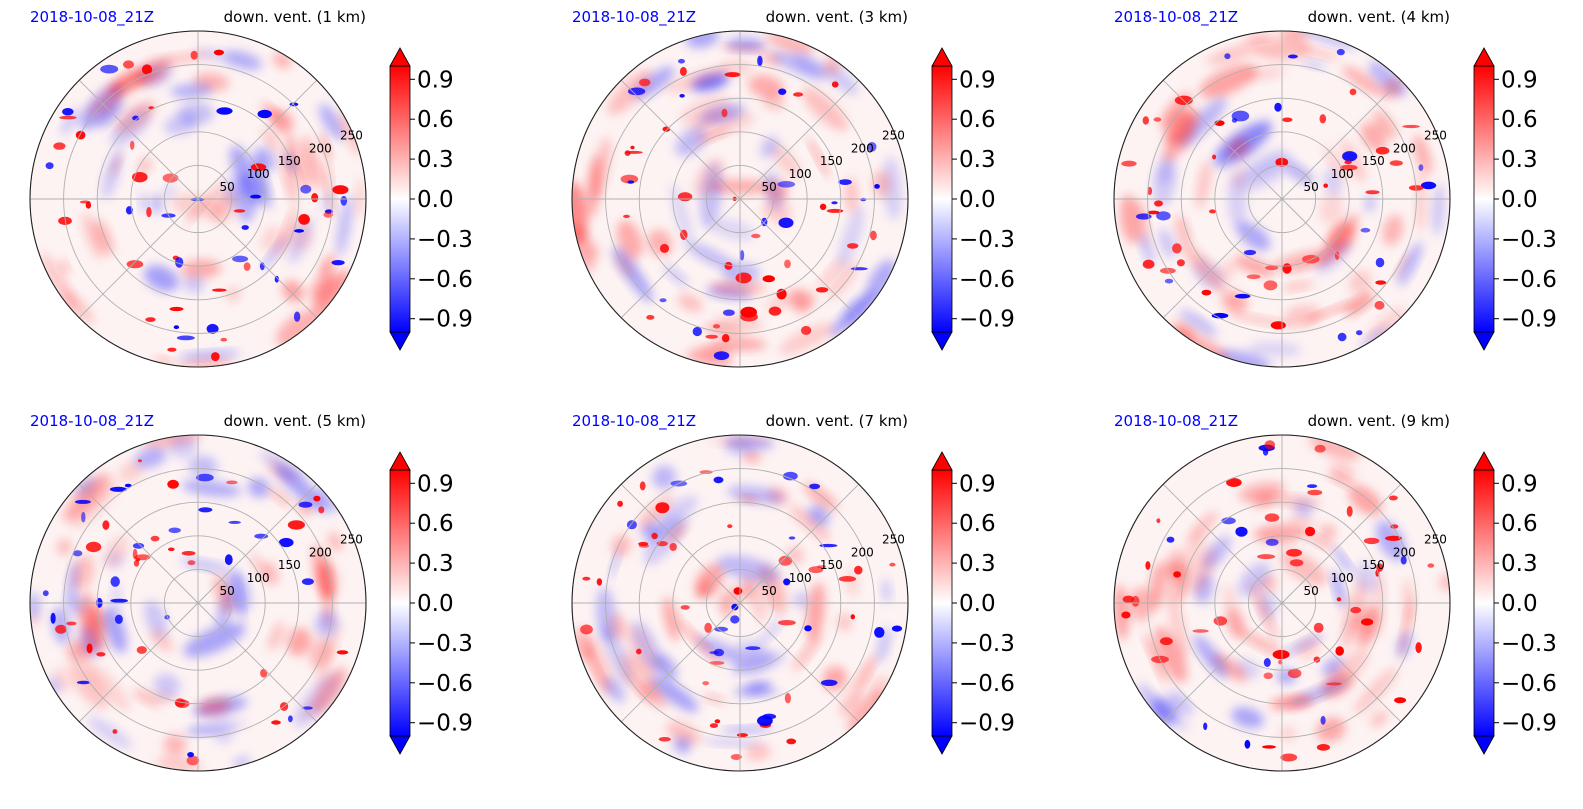 The image size is (1583, 809). I want to click on vent-field, so click(1282, 598).